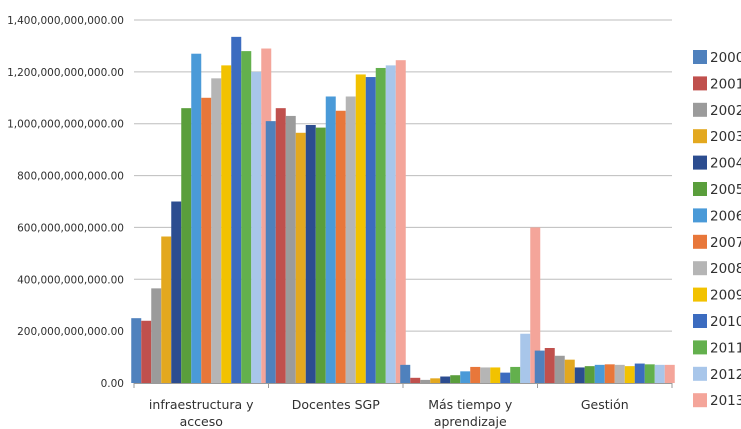  Describe the element at coordinates (725, 216) in the screenshot. I see `legend-label: 2006` at that location.